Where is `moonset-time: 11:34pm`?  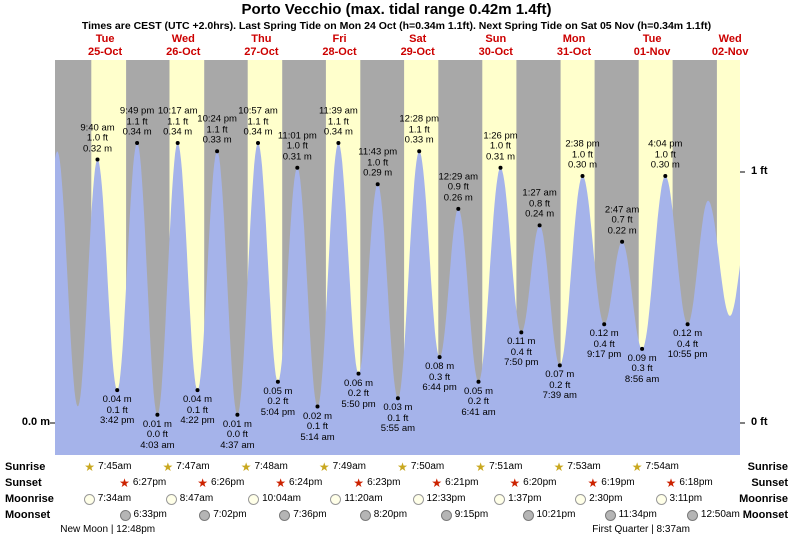 moonset-time: 11:34pm is located at coordinates (630, 515).